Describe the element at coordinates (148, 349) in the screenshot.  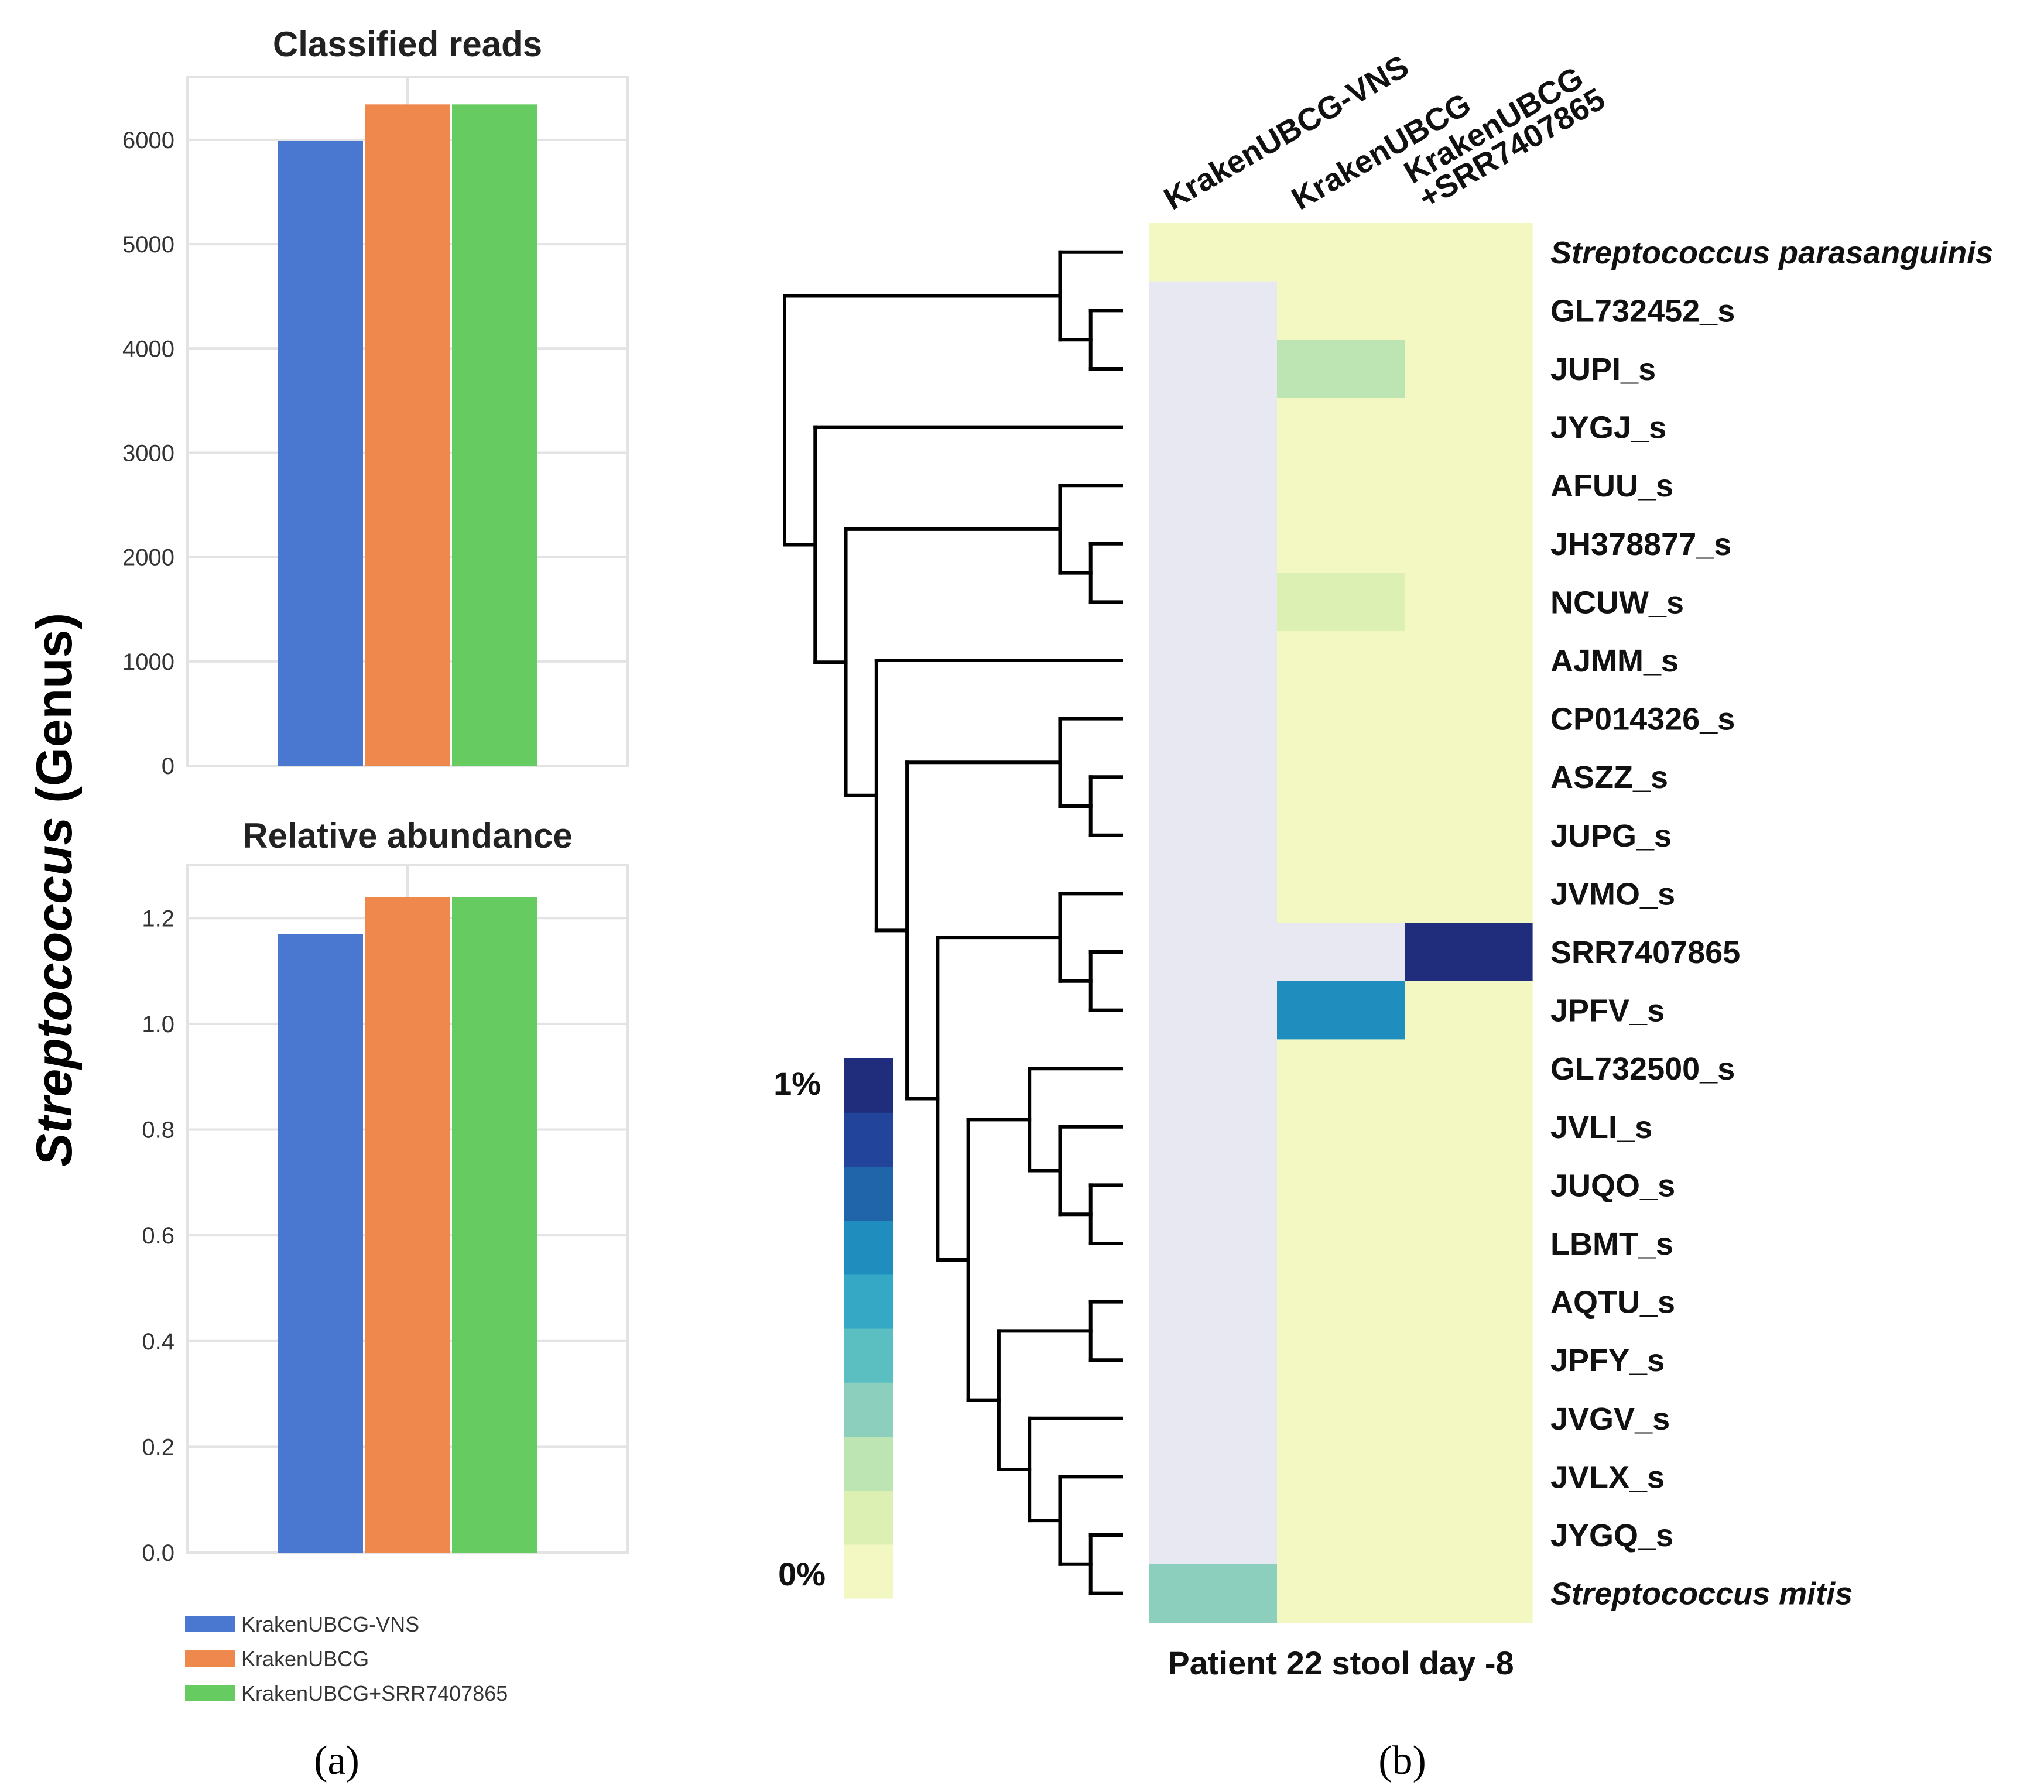
I see `y-tick-label: 4000` at that location.